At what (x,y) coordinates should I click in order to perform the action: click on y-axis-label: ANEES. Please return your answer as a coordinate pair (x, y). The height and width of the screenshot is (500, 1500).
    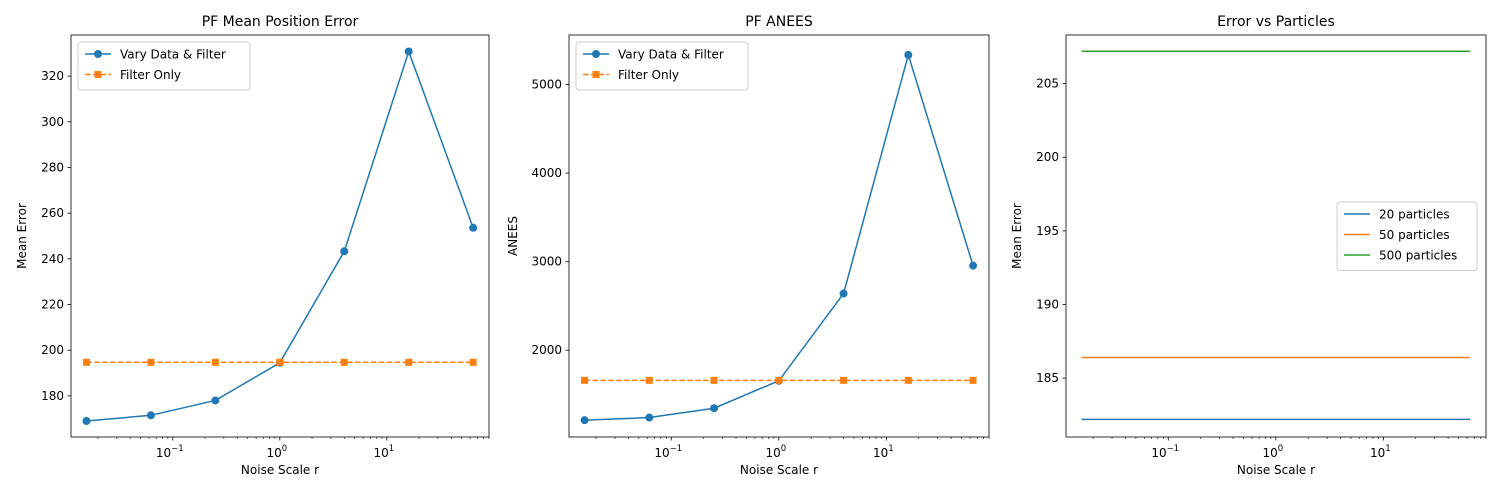
    Looking at the image, I should click on (513, 236).